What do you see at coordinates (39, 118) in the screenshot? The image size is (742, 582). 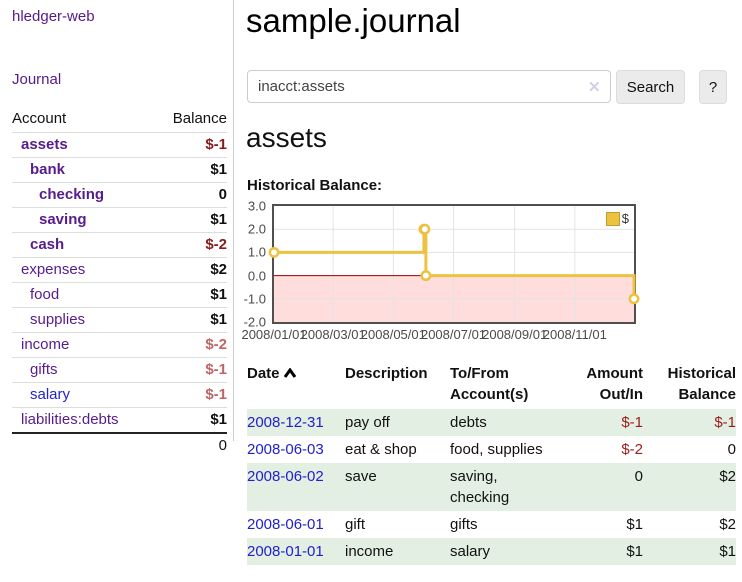 I see `account-column-header: Account` at bounding box center [39, 118].